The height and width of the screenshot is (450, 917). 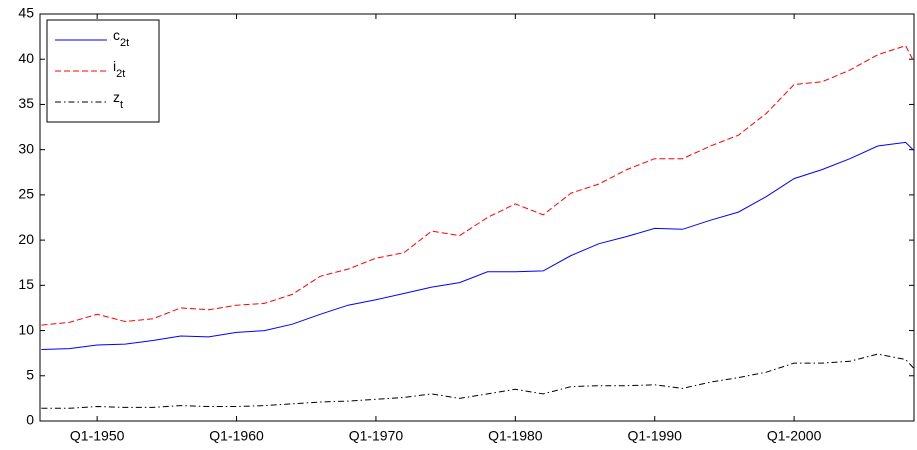 What do you see at coordinates (515, 436) in the screenshot?
I see `x-tick-label: Q1-1980` at bounding box center [515, 436].